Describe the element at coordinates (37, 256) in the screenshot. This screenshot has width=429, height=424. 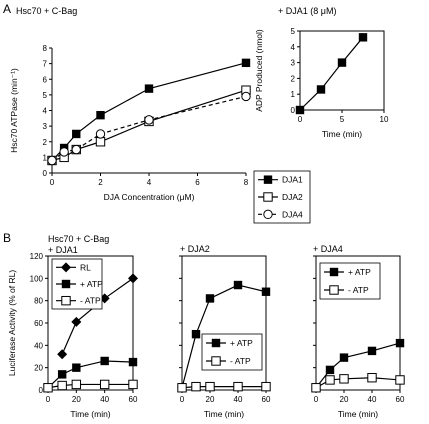
I see `y-tick-label: 120` at that location.